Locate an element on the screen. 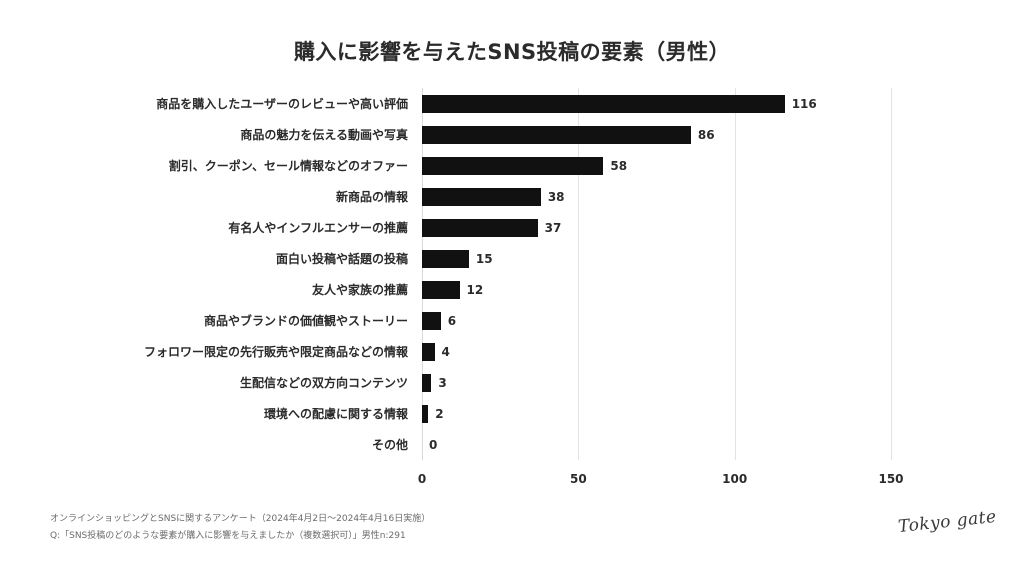 The image size is (1024, 576). category-label: 友人や家族の推薦 is located at coordinates (359, 290).